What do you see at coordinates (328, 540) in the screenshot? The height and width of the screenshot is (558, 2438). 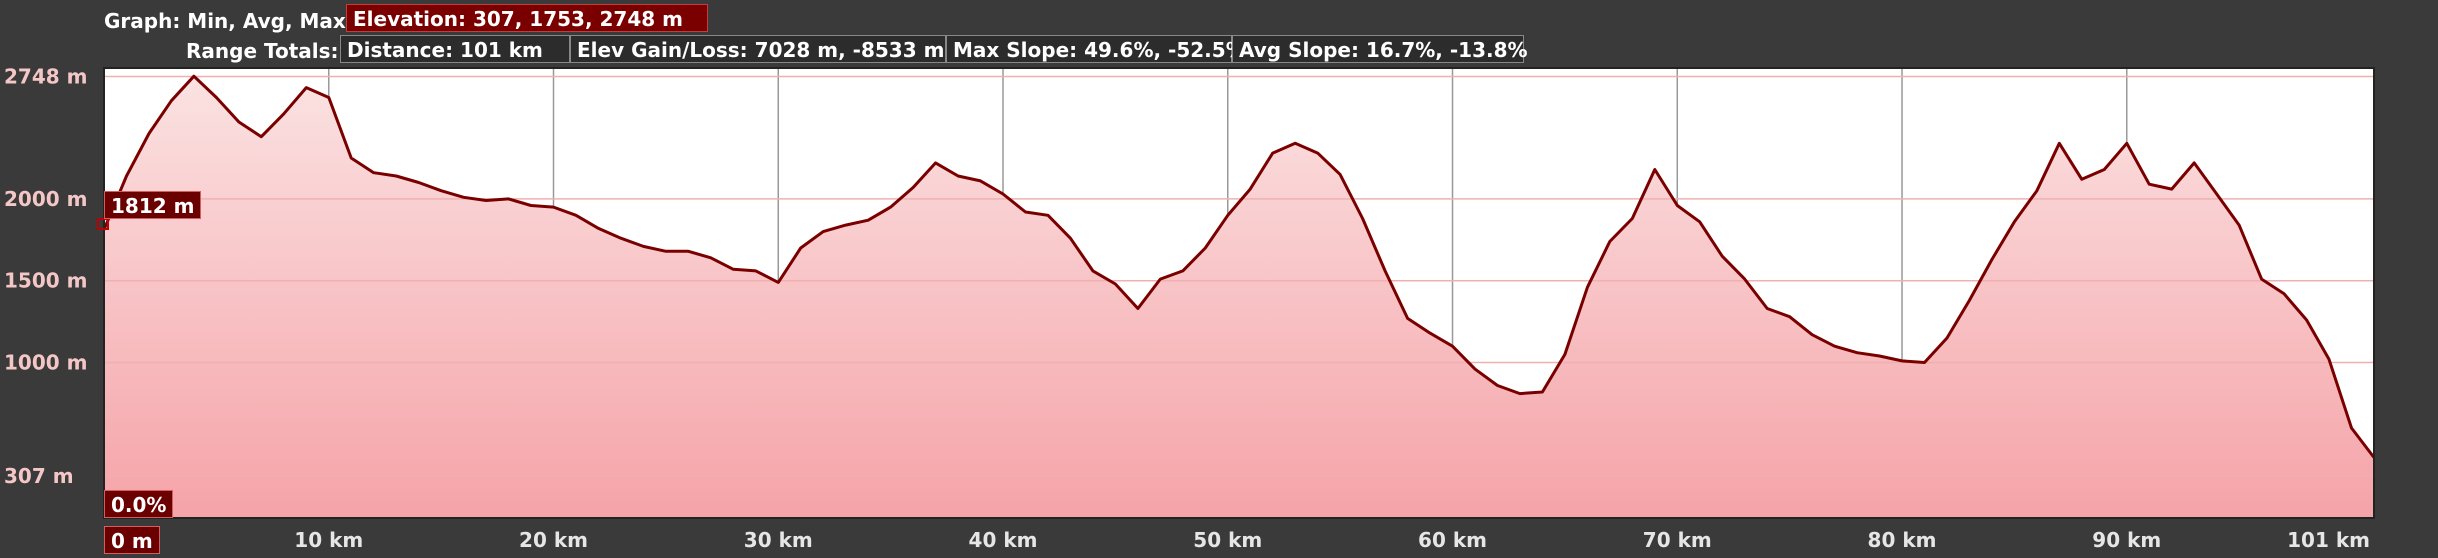 I see `x-tick-label: 10 km` at bounding box center [328, 540].